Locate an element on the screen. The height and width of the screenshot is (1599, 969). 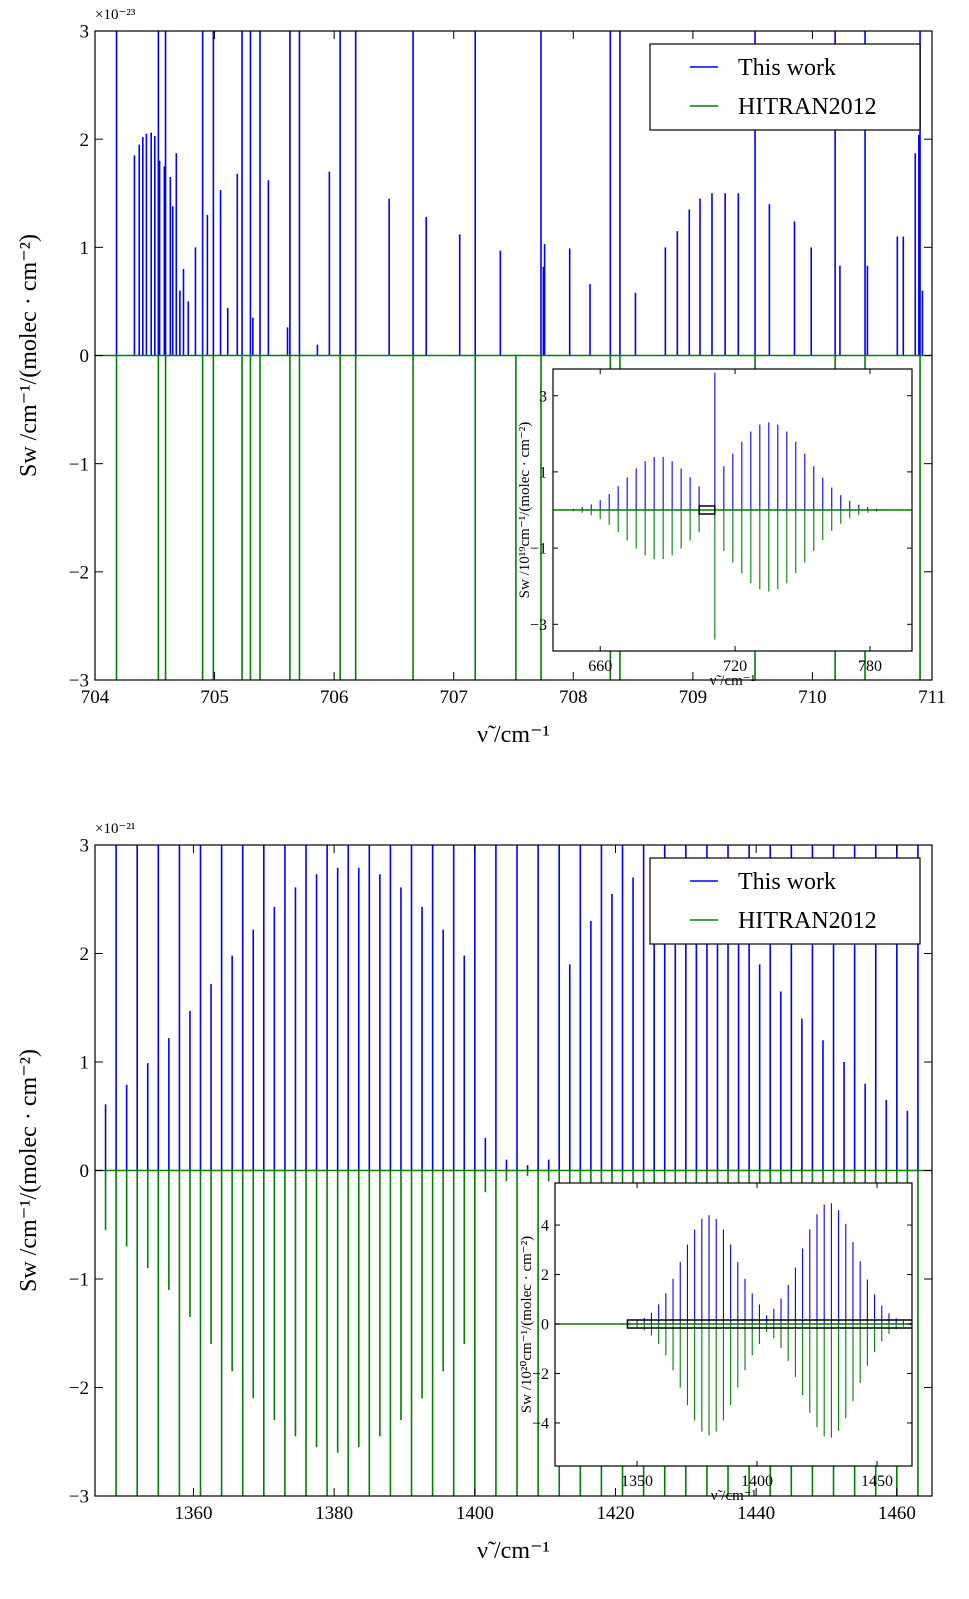
x-tick-label: 705 is located at coordinates (214, 697).